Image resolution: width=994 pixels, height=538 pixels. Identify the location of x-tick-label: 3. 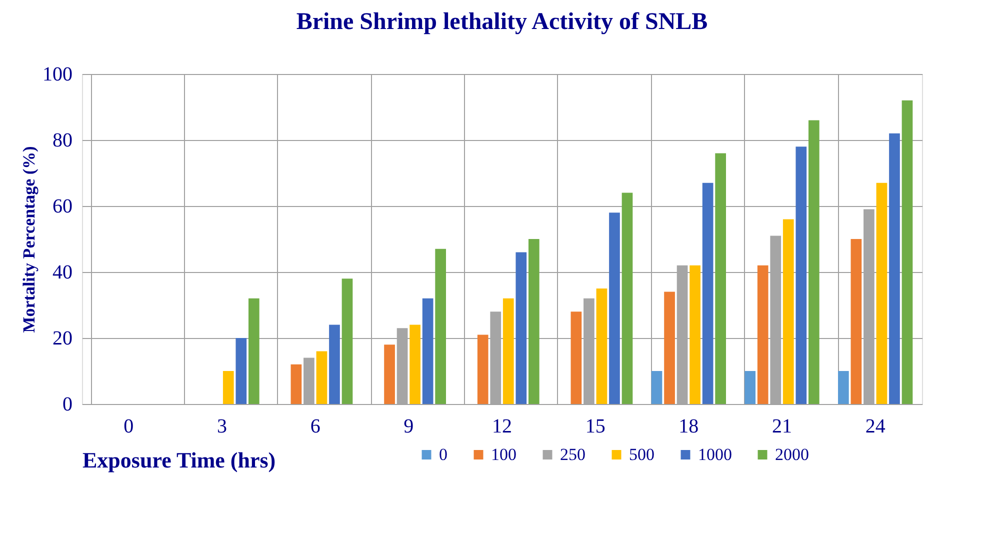
(222, 427).